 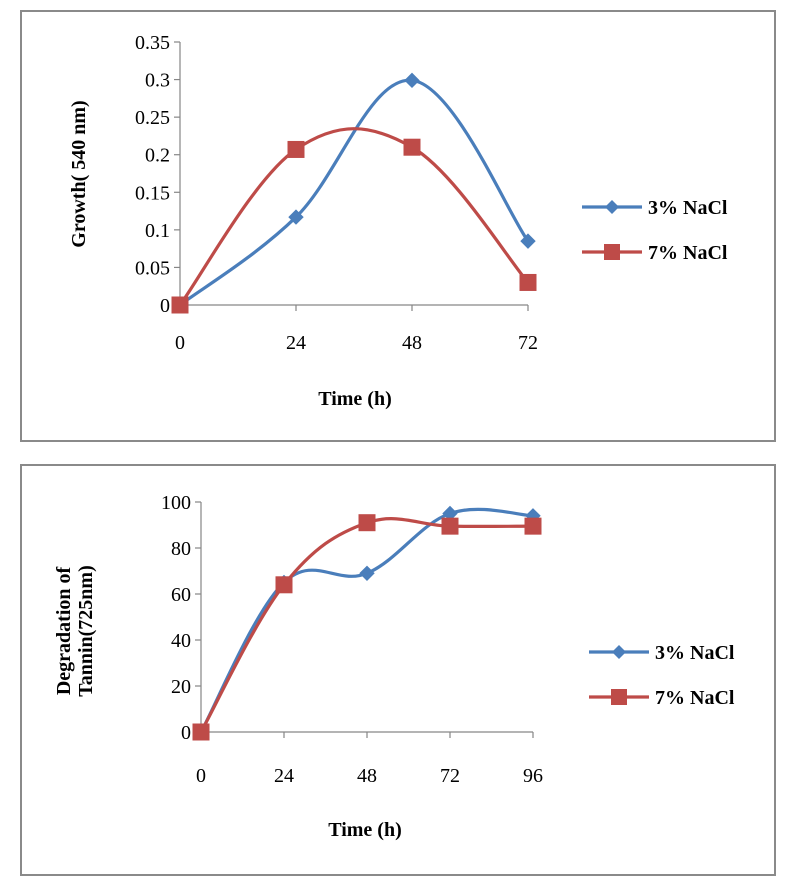 What do you see at coordinates (152, 118) in the screenshot?
I see `y-tick-label: 0.25` at bounding box center [152, 118].